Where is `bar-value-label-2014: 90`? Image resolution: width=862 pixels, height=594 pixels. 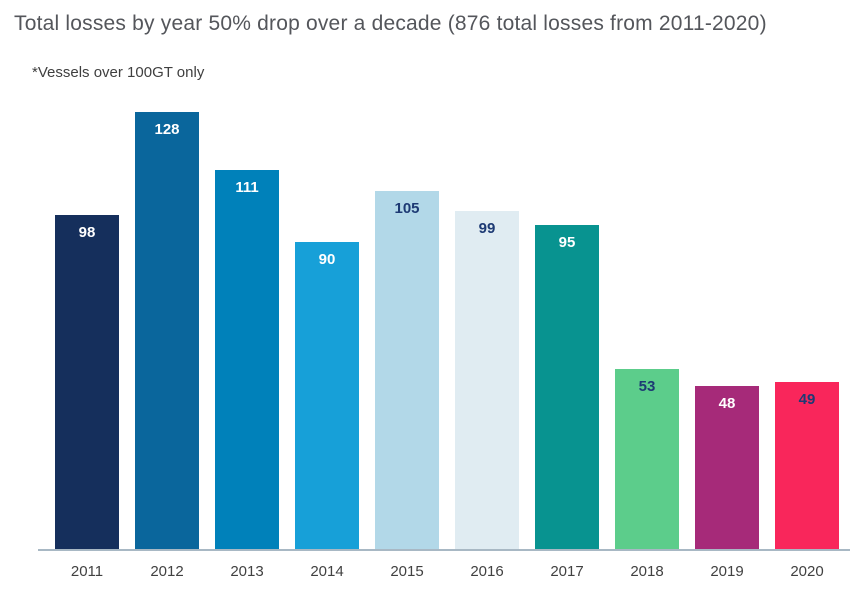
bar-value-label-2014: 90 is located at coordinates (327, 259).